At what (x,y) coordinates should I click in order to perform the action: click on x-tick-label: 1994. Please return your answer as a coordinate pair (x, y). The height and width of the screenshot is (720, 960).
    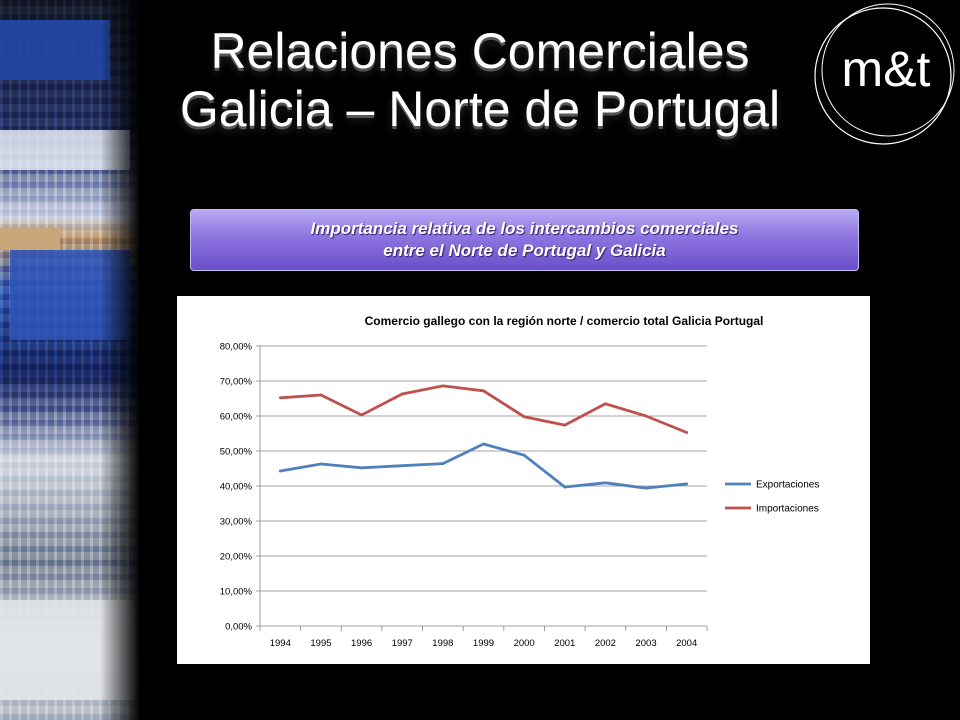
    Looking at the image, I should click on (280, 643).